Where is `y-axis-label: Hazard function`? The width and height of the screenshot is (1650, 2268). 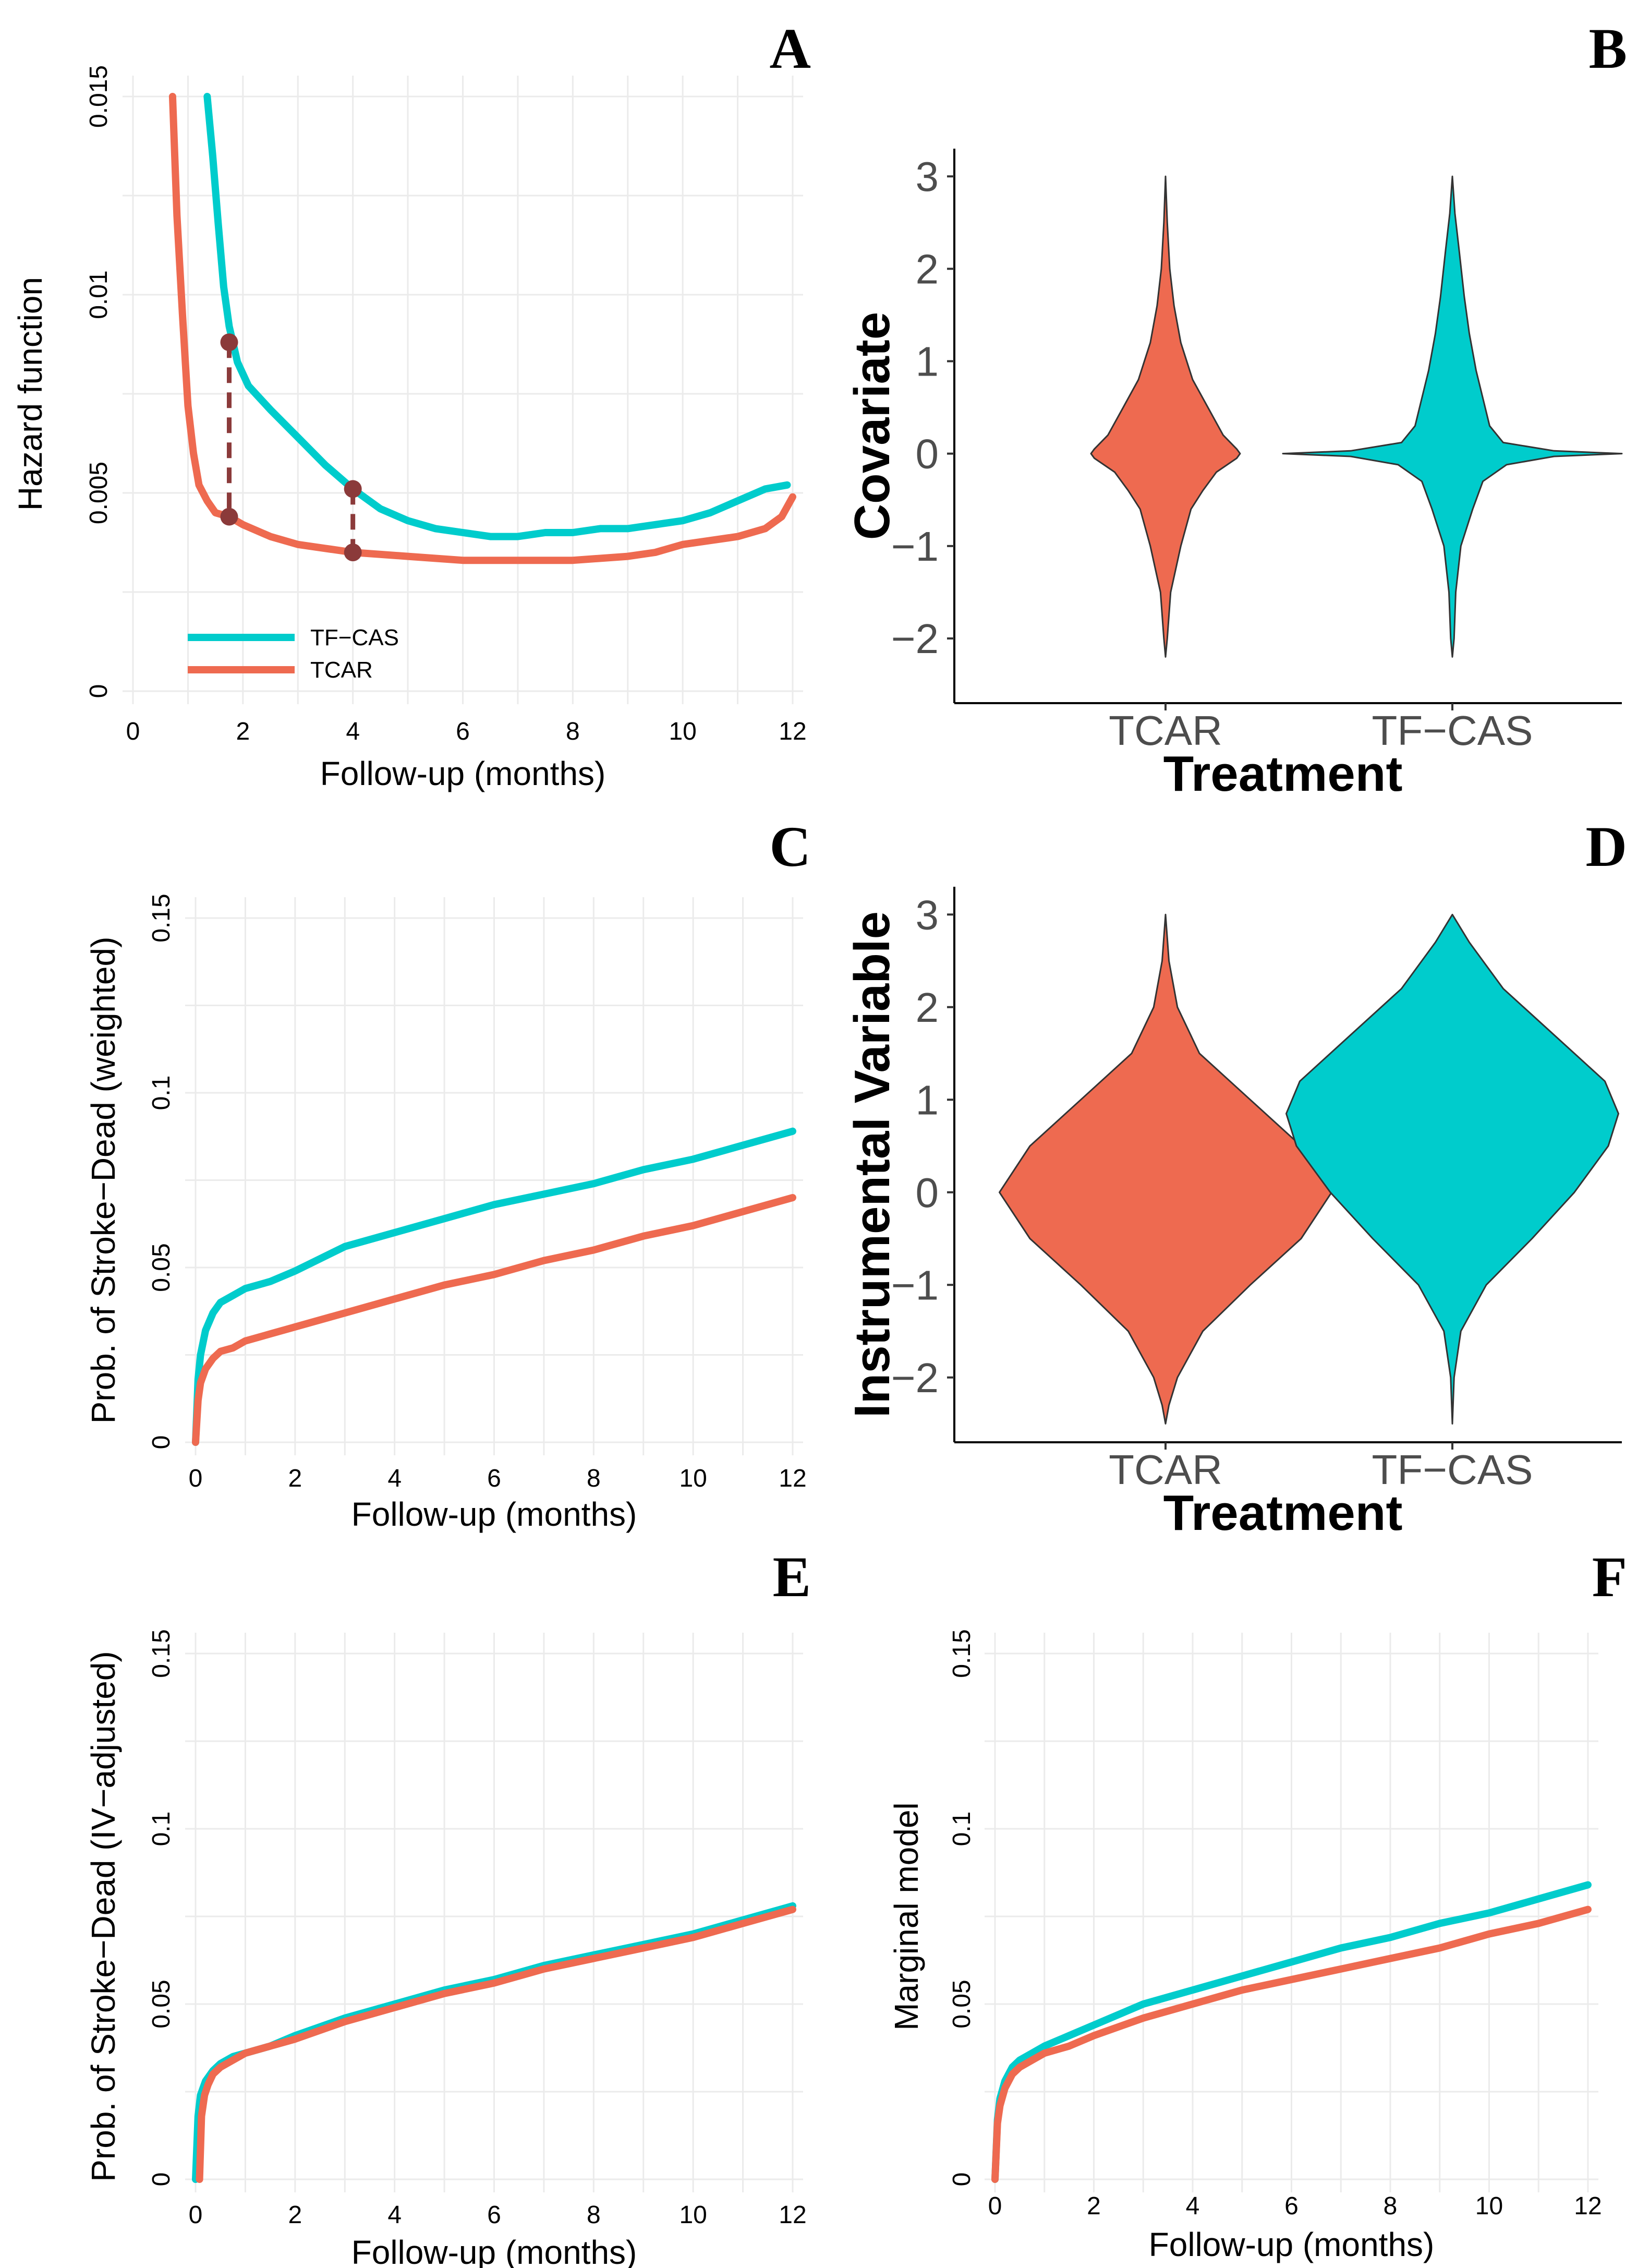 y-axis-label: Hazard function is located at coordinates (30, 394).